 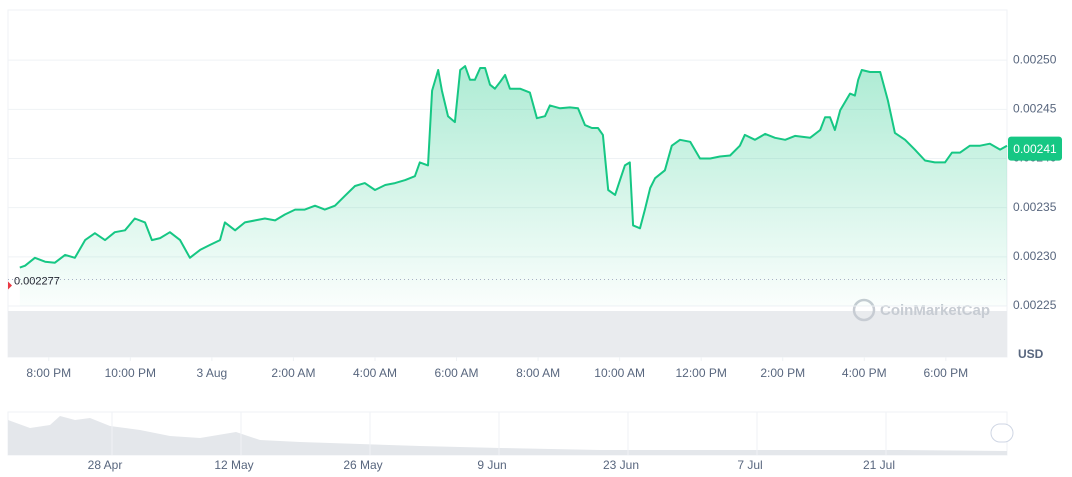 I want to click on x-tick-label: 6:00 AM, so click(x=457, y=373).